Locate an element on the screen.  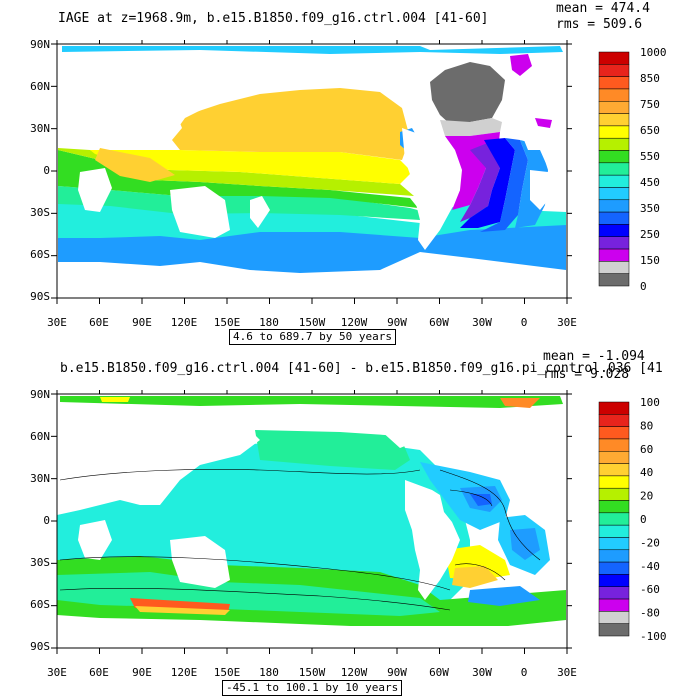
panel1-lon-label: 120W is located at coordinates (354, 322).